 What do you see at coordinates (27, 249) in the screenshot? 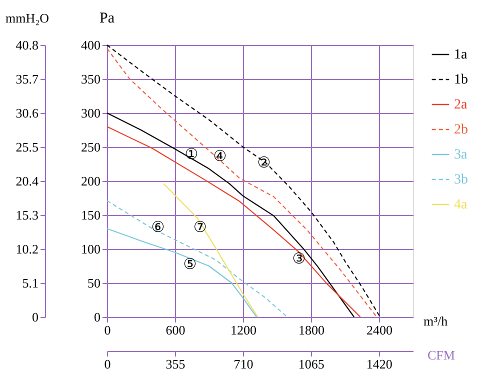
I see `y2-tick-label: 10.2` at bounding box center [27, 249].